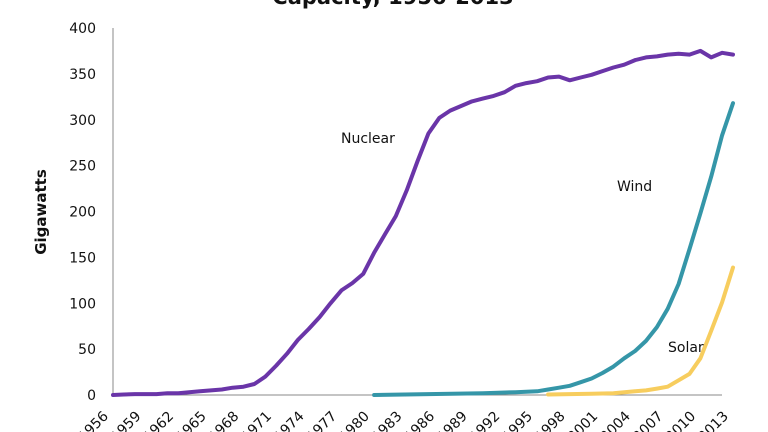 The height and width of the screenshot is (432, 768). Describe the element at coordinates (82, 213) in the screenshot. I see `y-tick-label: 200` at that location.